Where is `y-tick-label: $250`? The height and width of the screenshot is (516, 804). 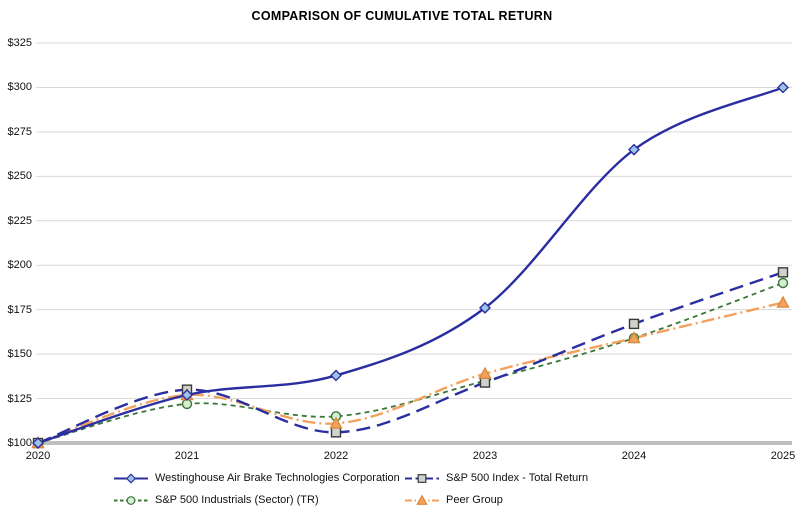 y-tick-label: $250 is located at coordinates (19, 176).